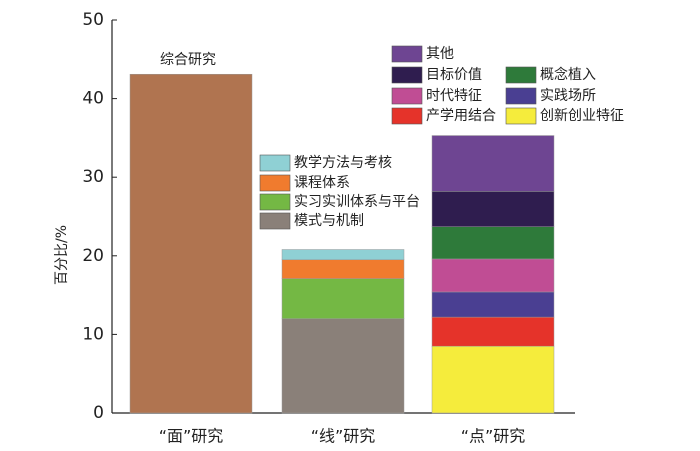 This screenshot has height=451, width=700. Describe the element at coordinates (191, 436) in the screenshot. I see `x-tick-label: “面”研究` at that location.